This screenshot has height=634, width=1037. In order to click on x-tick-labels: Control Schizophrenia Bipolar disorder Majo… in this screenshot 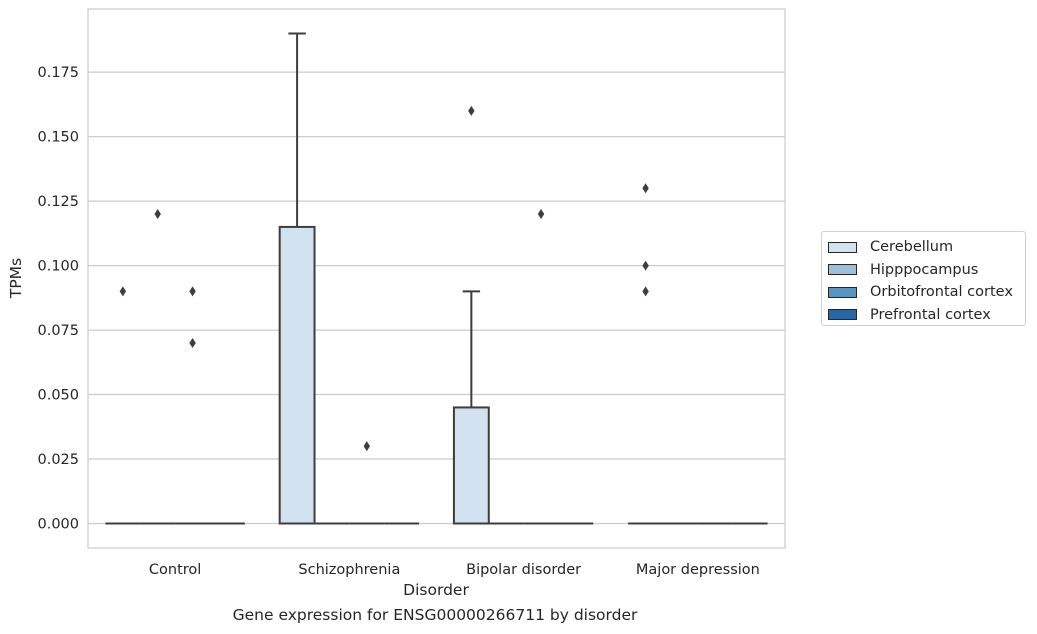, I will do `click(454, 570)`.